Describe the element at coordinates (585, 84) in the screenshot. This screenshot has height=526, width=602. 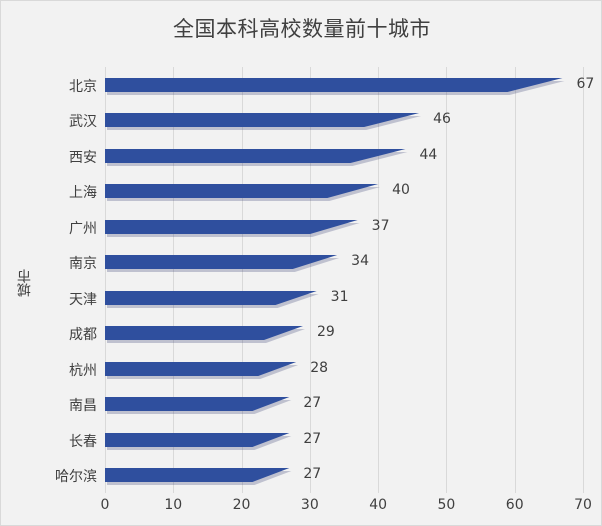
I see `data-label: 67` at that location.